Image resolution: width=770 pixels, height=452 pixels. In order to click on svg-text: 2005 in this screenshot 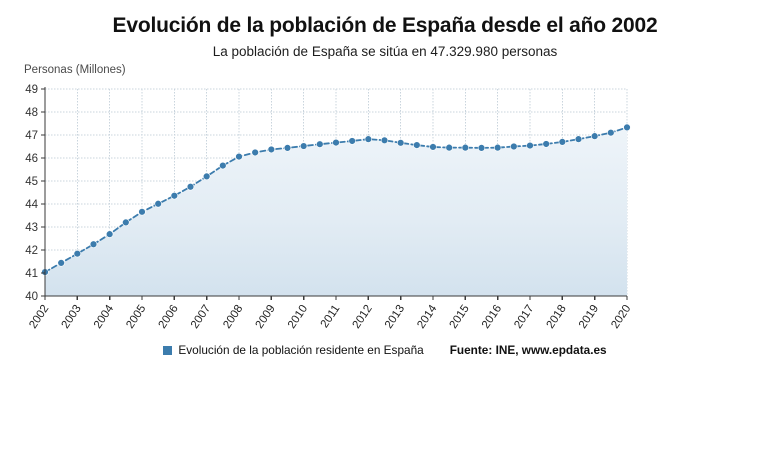, I will do `click(136, 317)`.